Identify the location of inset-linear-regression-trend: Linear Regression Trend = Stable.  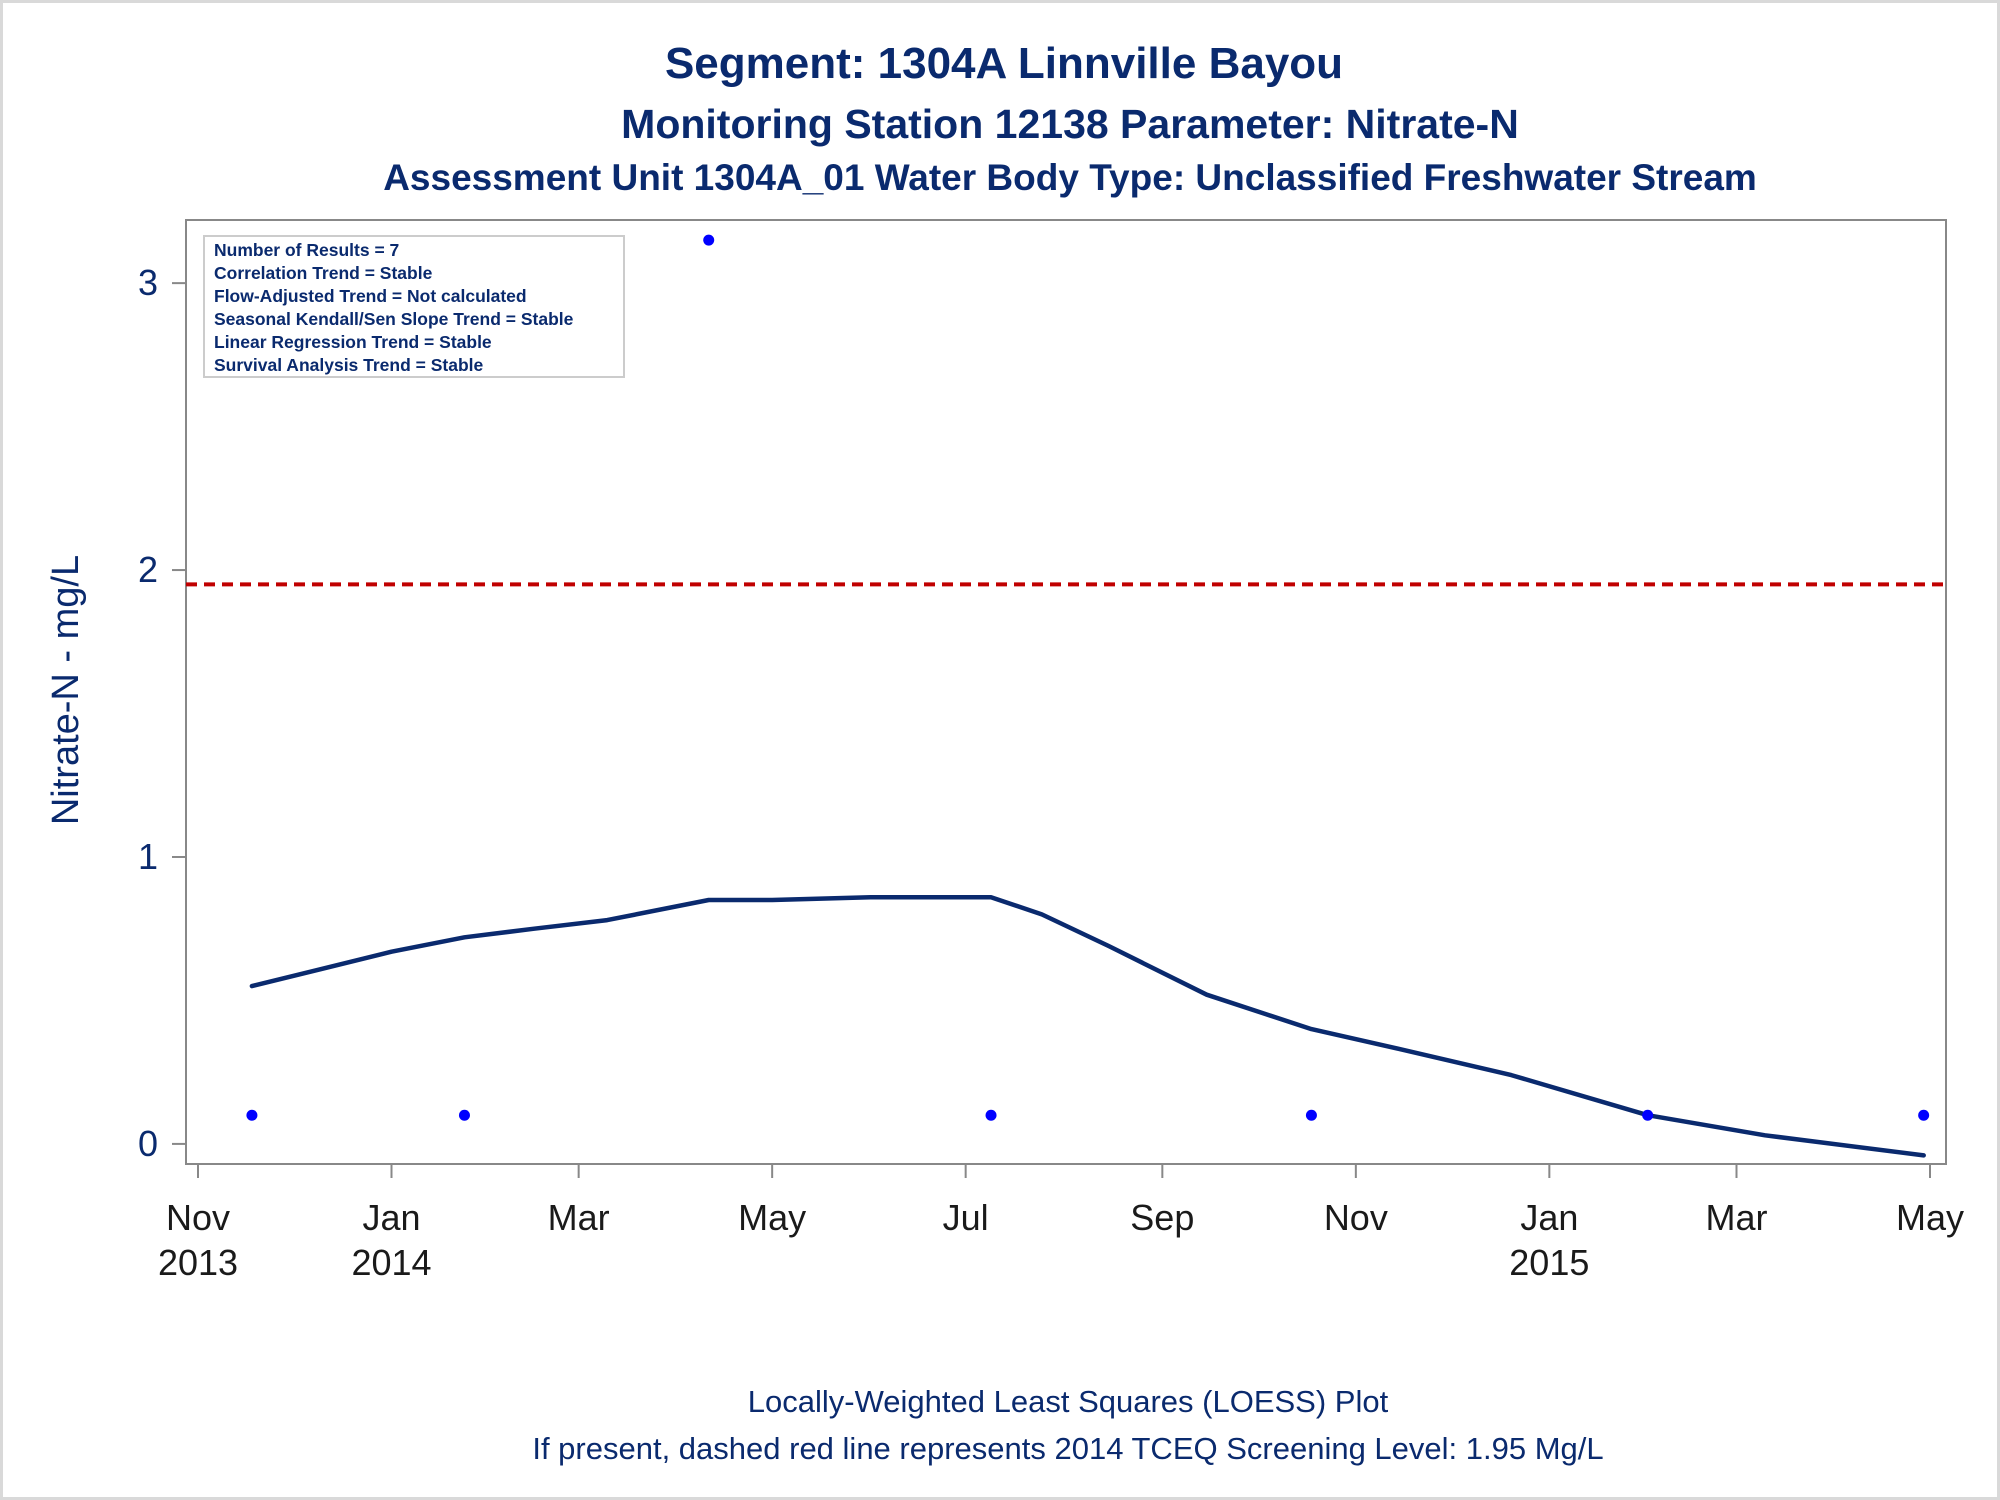
(353, 342).